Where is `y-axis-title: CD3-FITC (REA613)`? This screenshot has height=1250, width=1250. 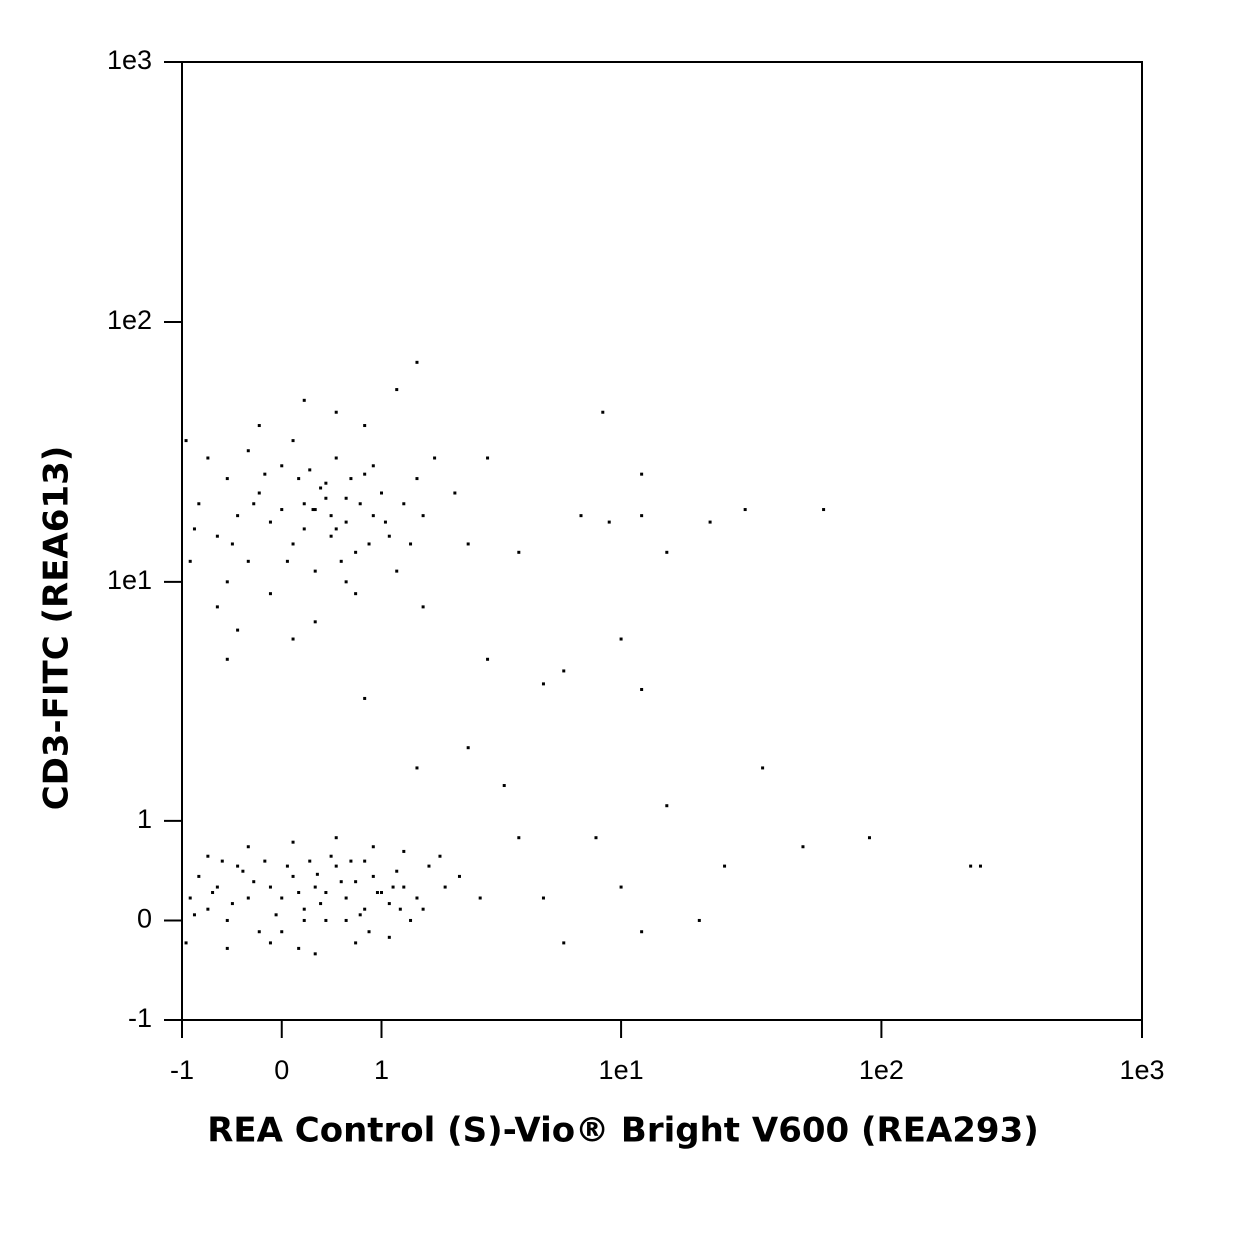
y-axis-title: CD3-FITC (REA613) is located at coordinates (57, 628).